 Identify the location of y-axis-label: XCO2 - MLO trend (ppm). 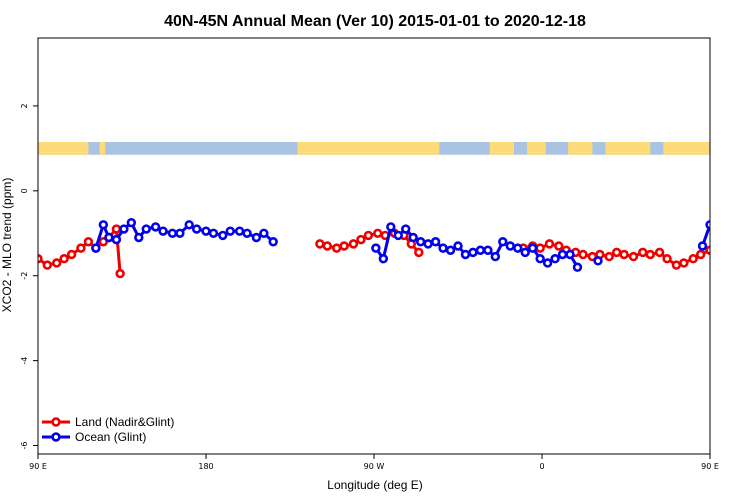
(7, 245).